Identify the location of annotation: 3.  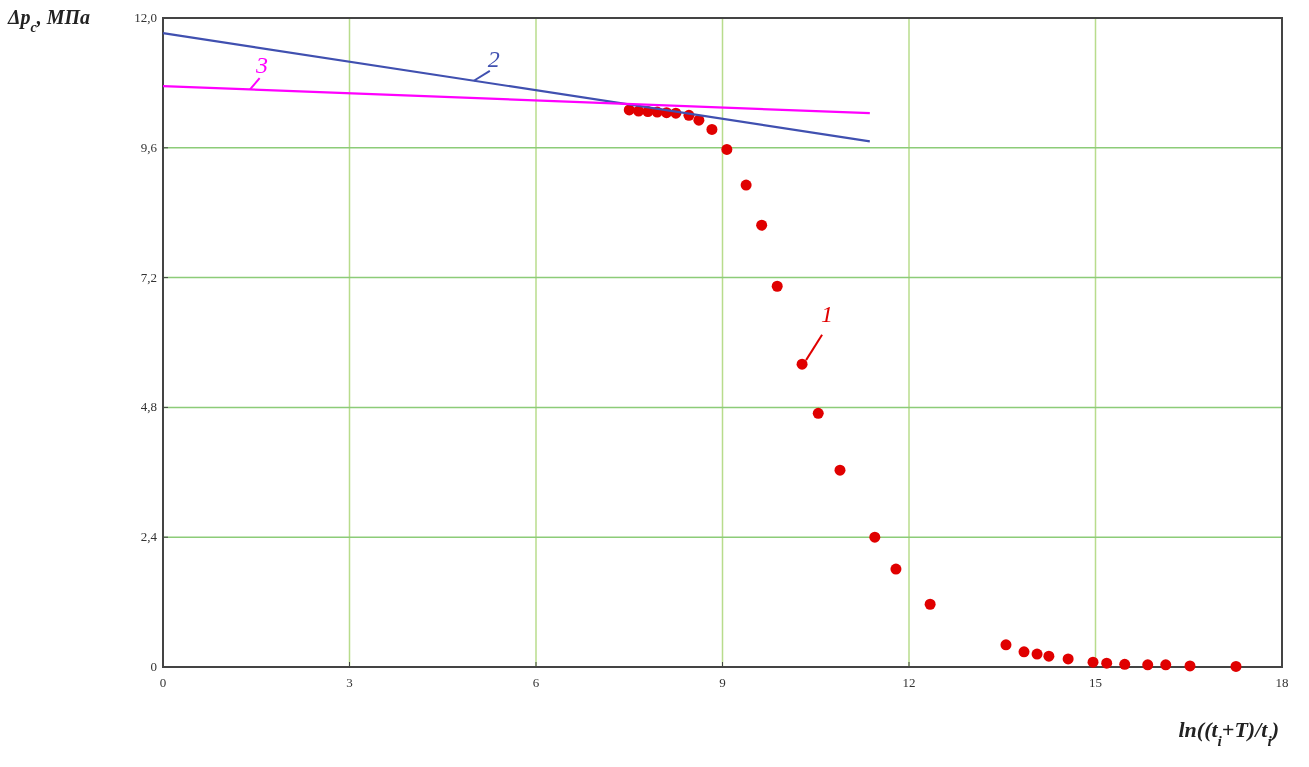
(262, 65).